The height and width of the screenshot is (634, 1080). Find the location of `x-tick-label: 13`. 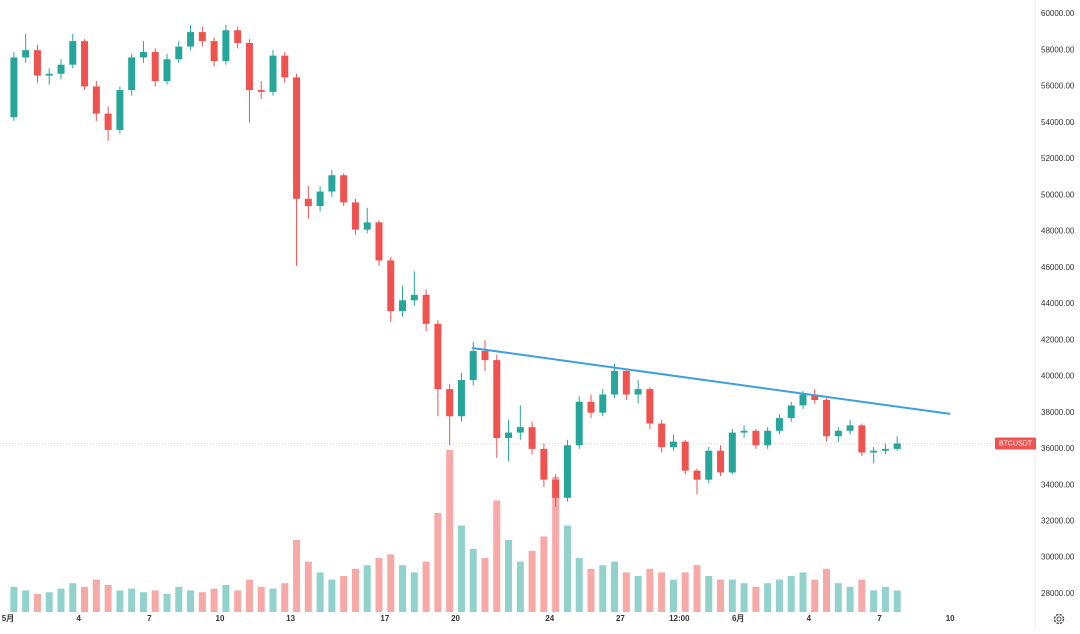

x-tick-label: 13 is located at coordinates (290, 618).